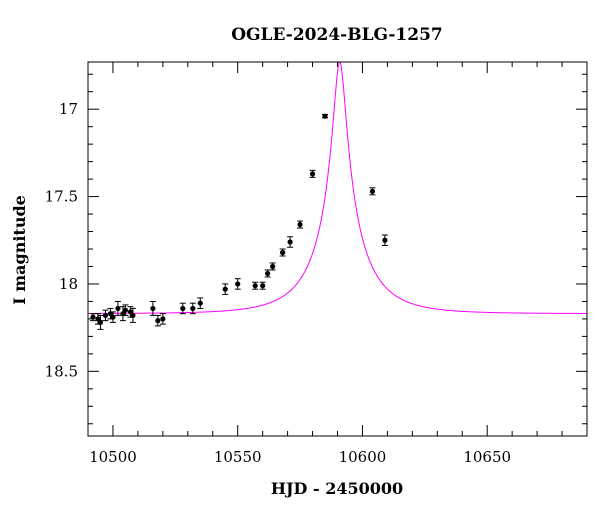 Image resolution: width=600 pixels, height=512 pixels. What do you see at coordinates (487, 457) in the screenshot?
I see `x-tick-label: 10650` at bounding box center [487, 457].